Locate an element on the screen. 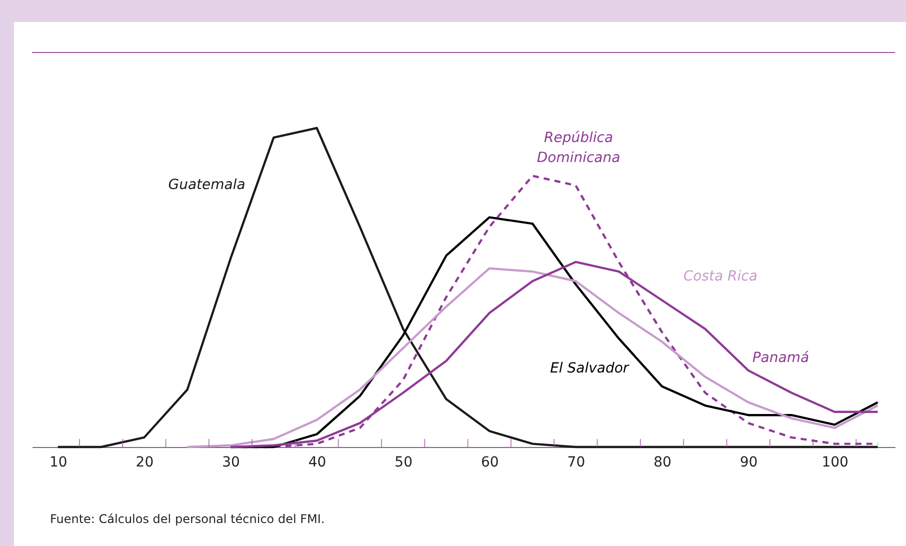  x-tick-label: 40 is located at coordinates (317, 462).